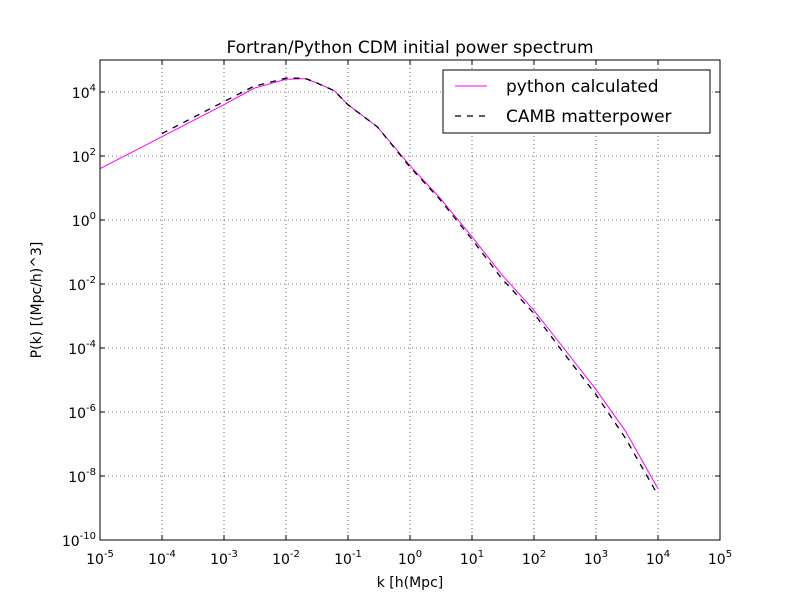 This screenshot has height=600, width=800. I want to click on x-tick-label: 10⁻⁴, so click(162, 558).